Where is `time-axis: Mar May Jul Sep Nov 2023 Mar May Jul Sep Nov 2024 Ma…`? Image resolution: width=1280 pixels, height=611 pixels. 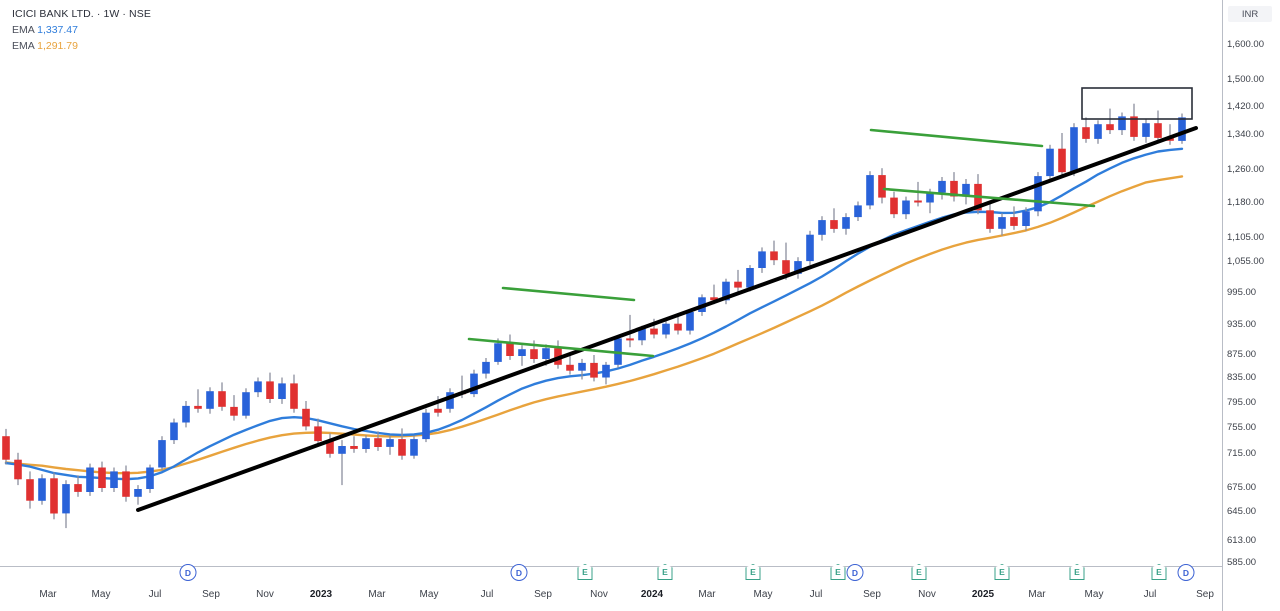
time-axis: Mar May Jul Sep Nov 2023 Mar May Jul Sep Nov 2024 Ma… is located at coordinates (611, 589).